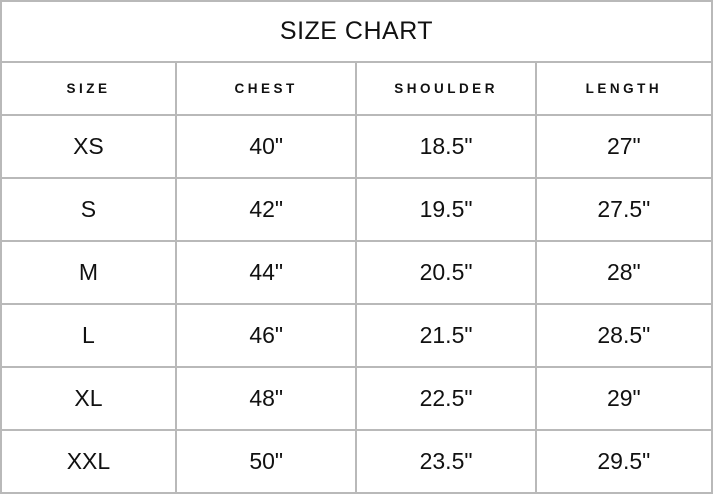 This screenshot has height=494, width=713. I want to click on table-row: M 44" 20.5" 28", so click(356, 272).